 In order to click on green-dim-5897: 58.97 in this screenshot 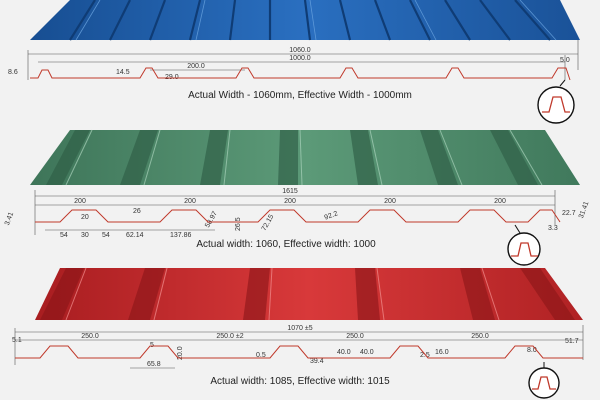, I will do `click(211, 219)`.